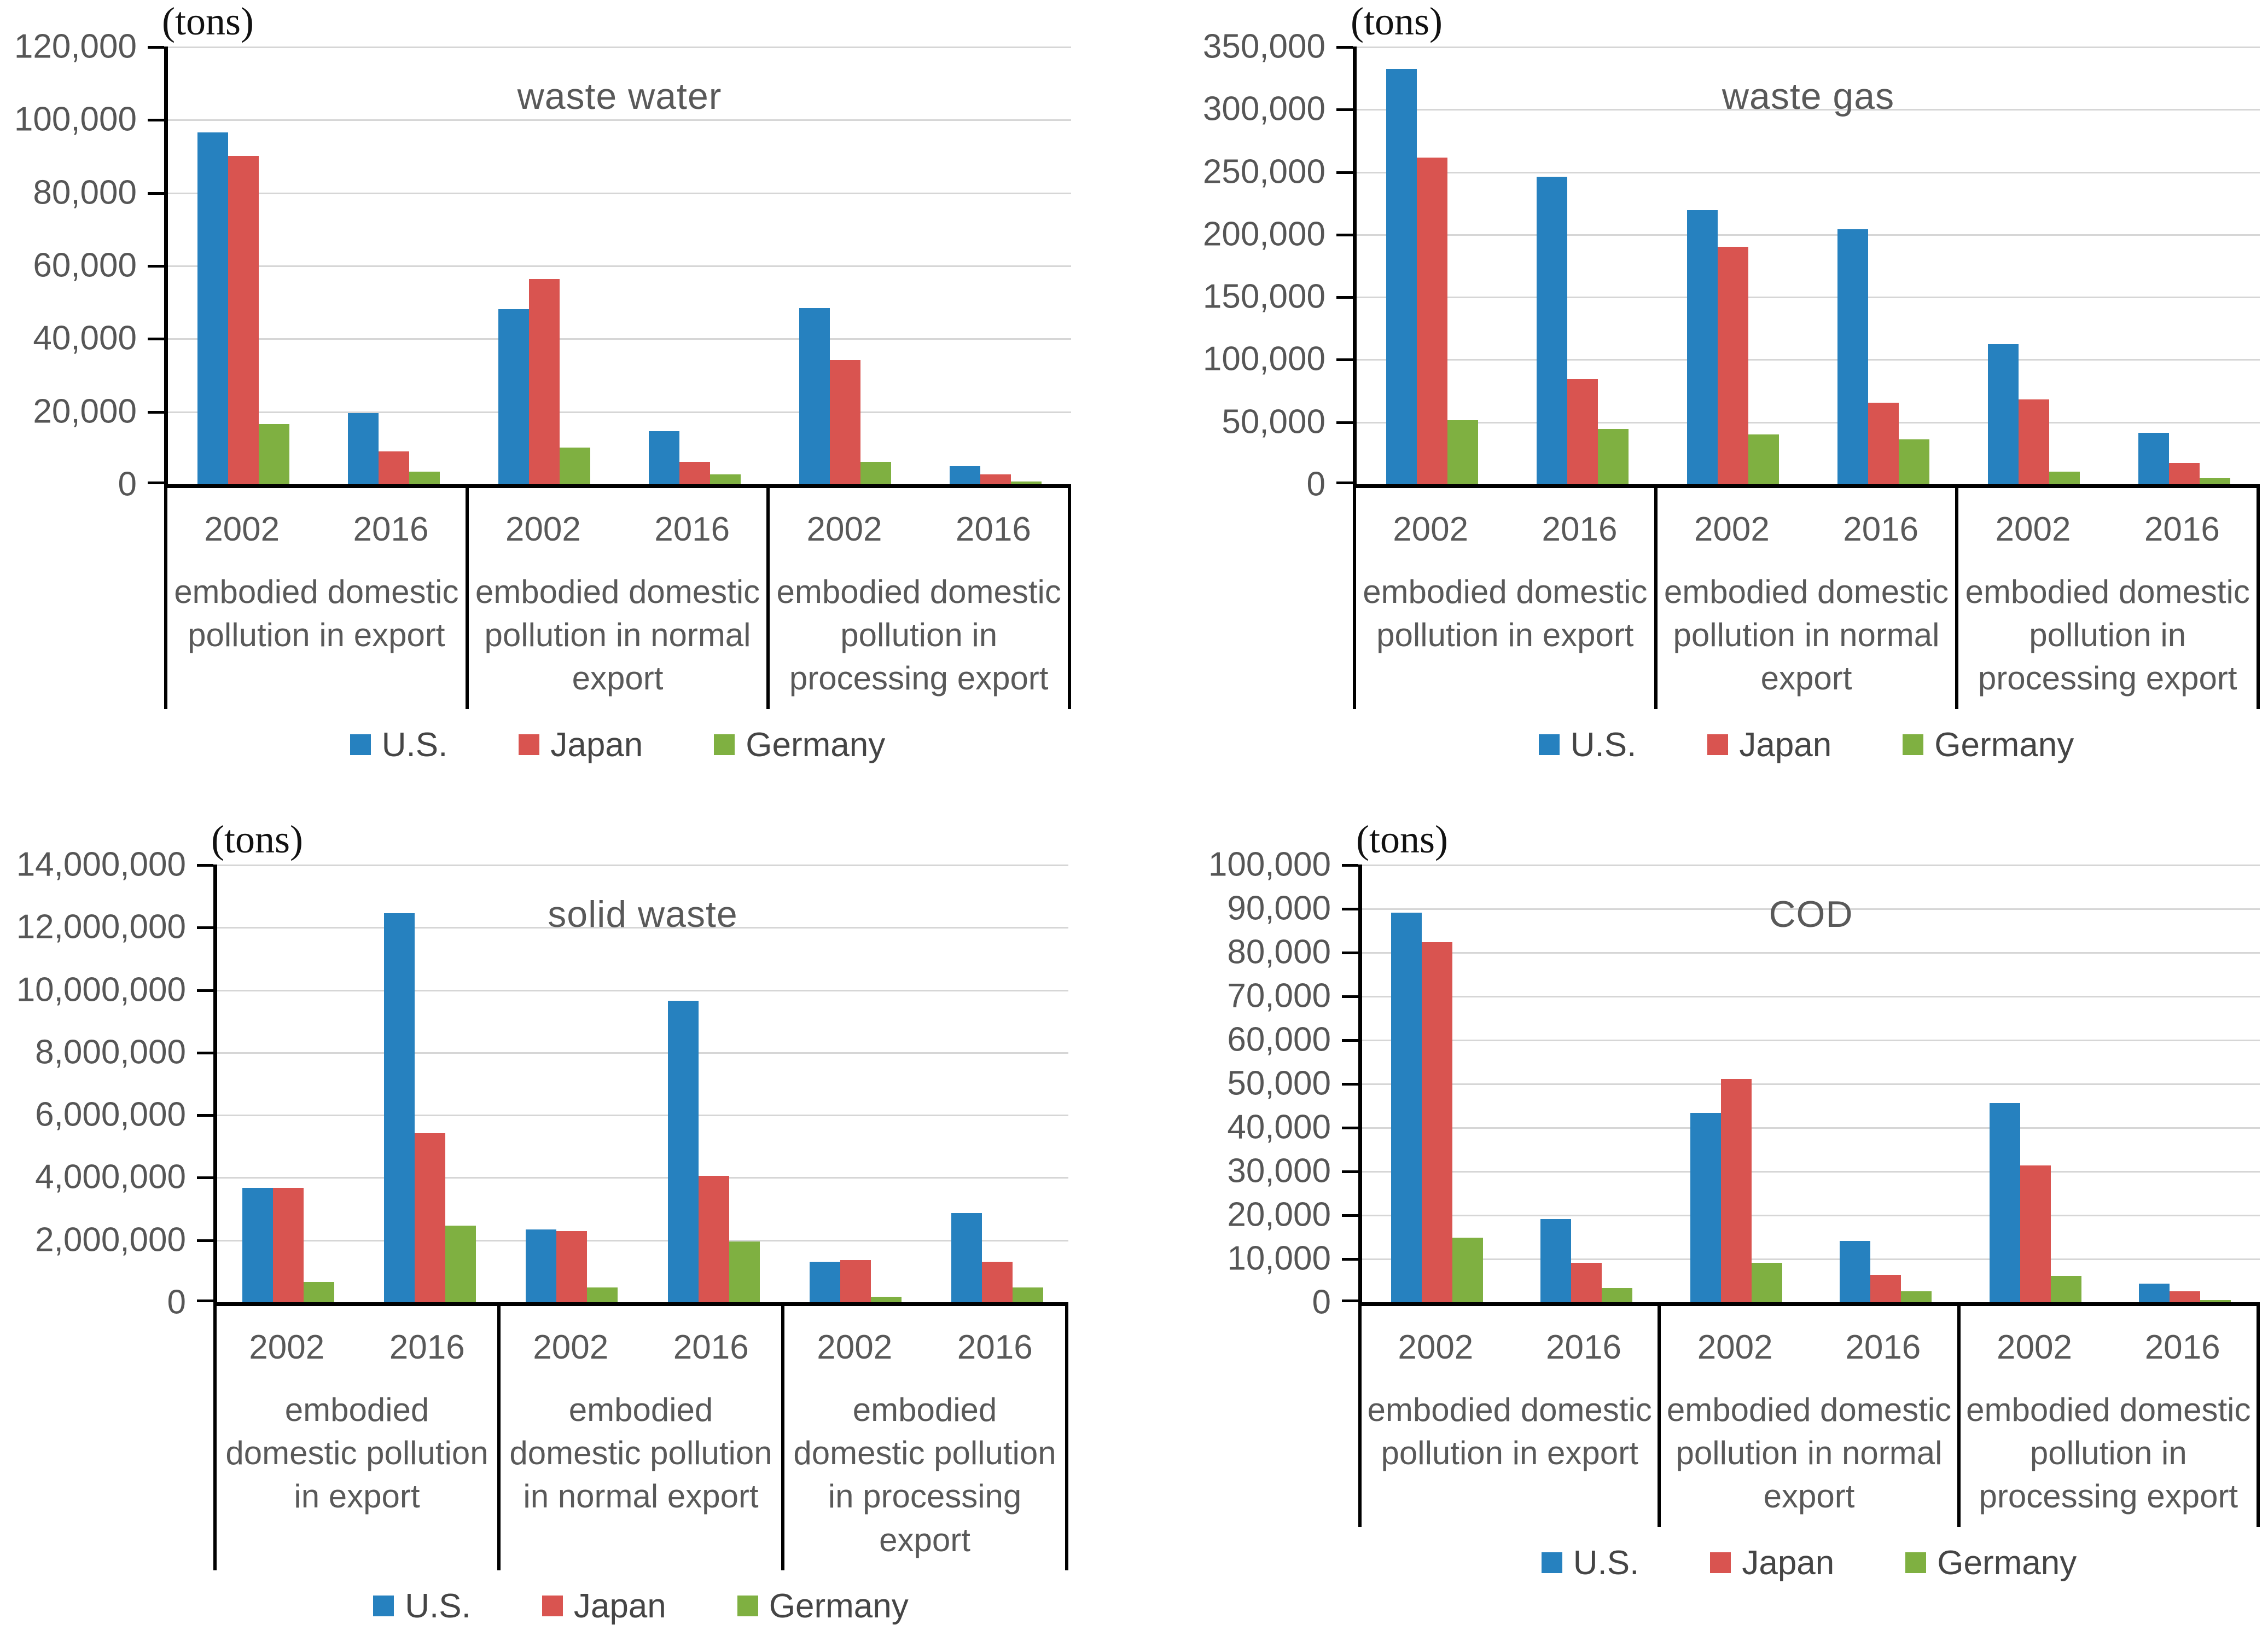  Describe the element at coordinates (85, 265) in the screenshot. I see `y-tick-label: 60,000` at that location.